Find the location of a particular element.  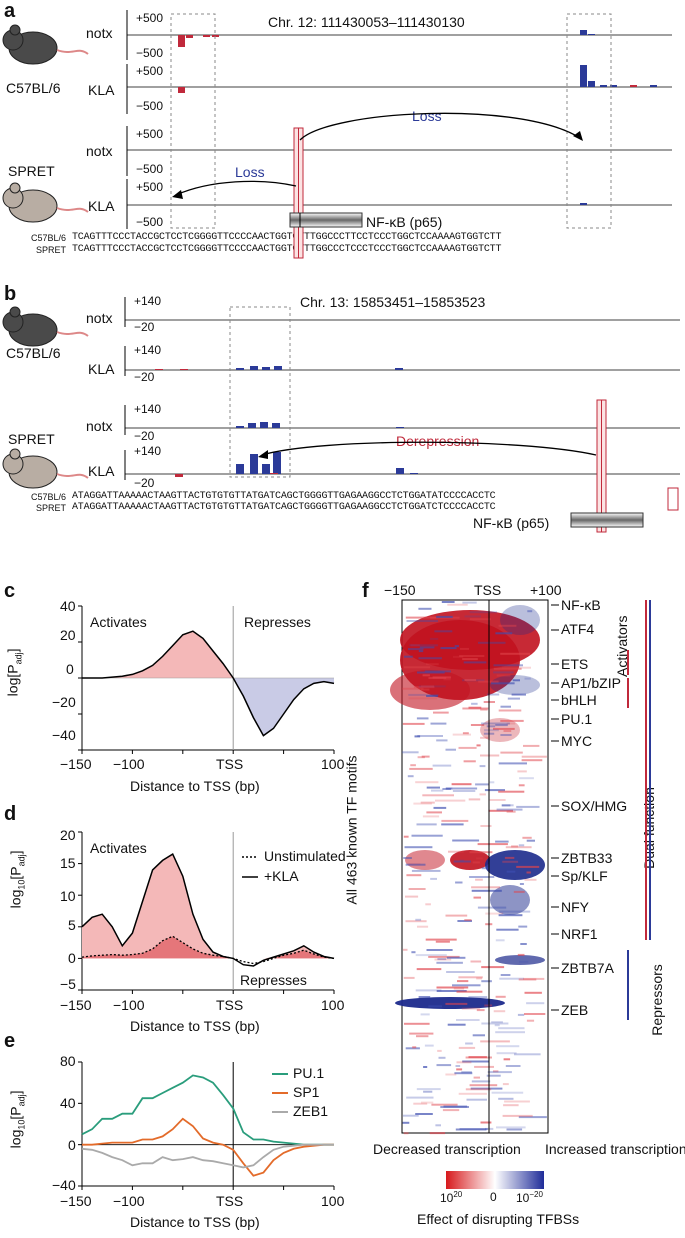

f-motif-label: MYC is located at coordinates (577, 741).